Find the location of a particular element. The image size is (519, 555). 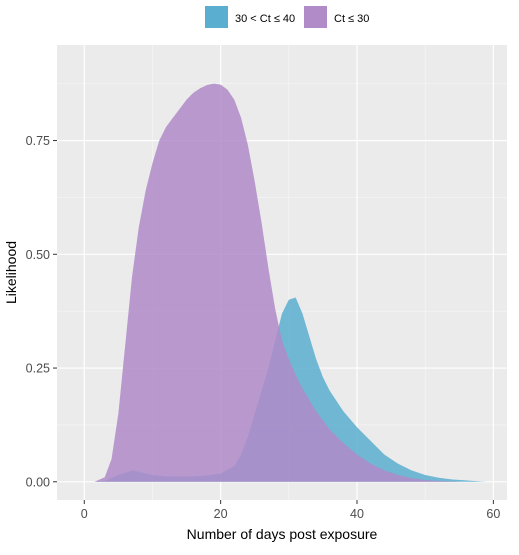

legend-label: 30 < Ct ≤ 40 is located at coordinates (265, 19).